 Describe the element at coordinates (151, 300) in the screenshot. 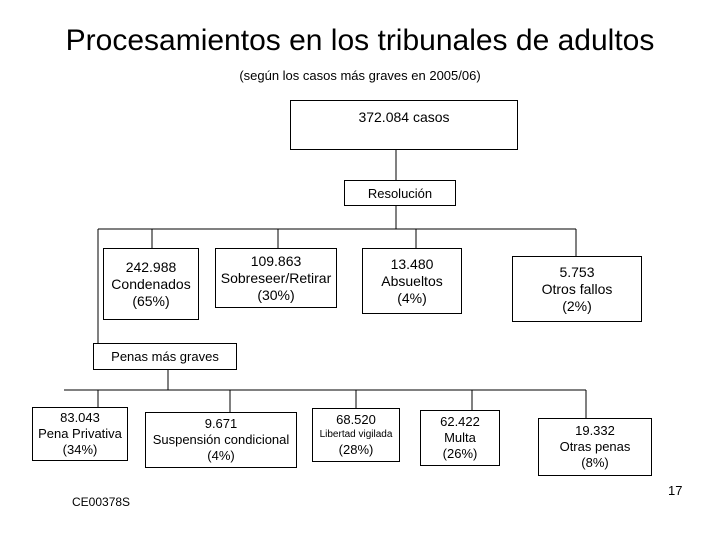

I see `outcome-pct: (65%)` at that location.